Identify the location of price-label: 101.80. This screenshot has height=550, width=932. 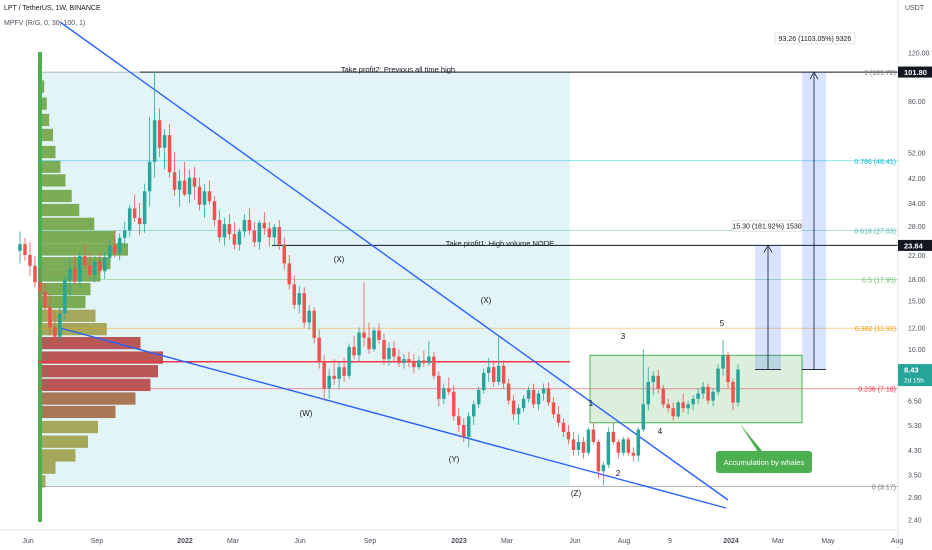
(915, 72).